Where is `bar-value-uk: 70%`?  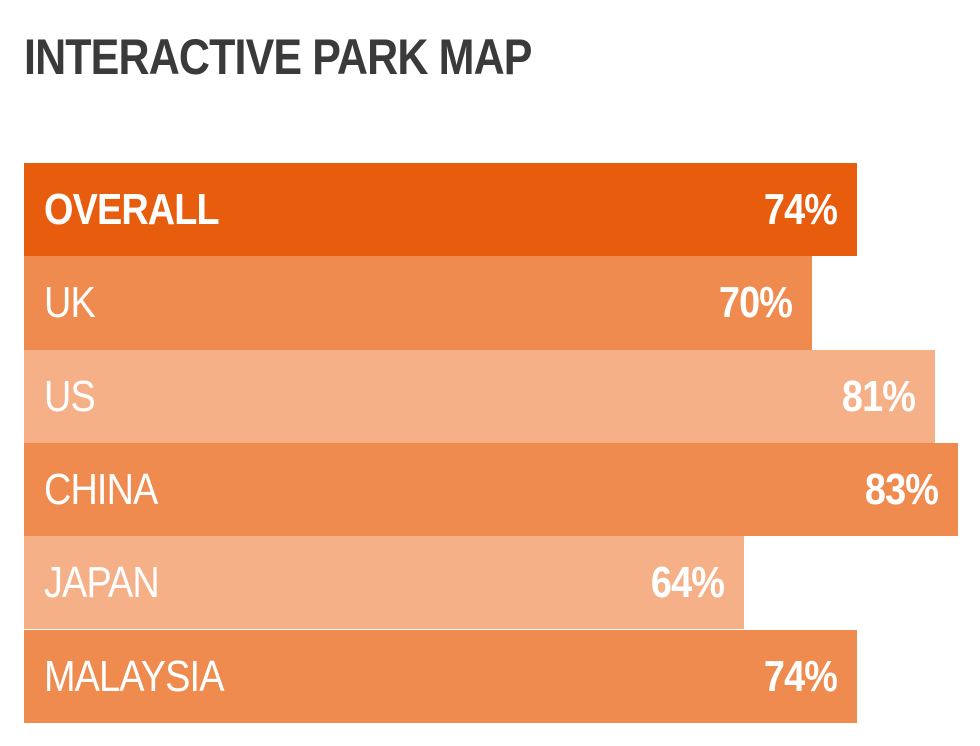
bar-value-uk: 70% is located at coordinates (755, 303).